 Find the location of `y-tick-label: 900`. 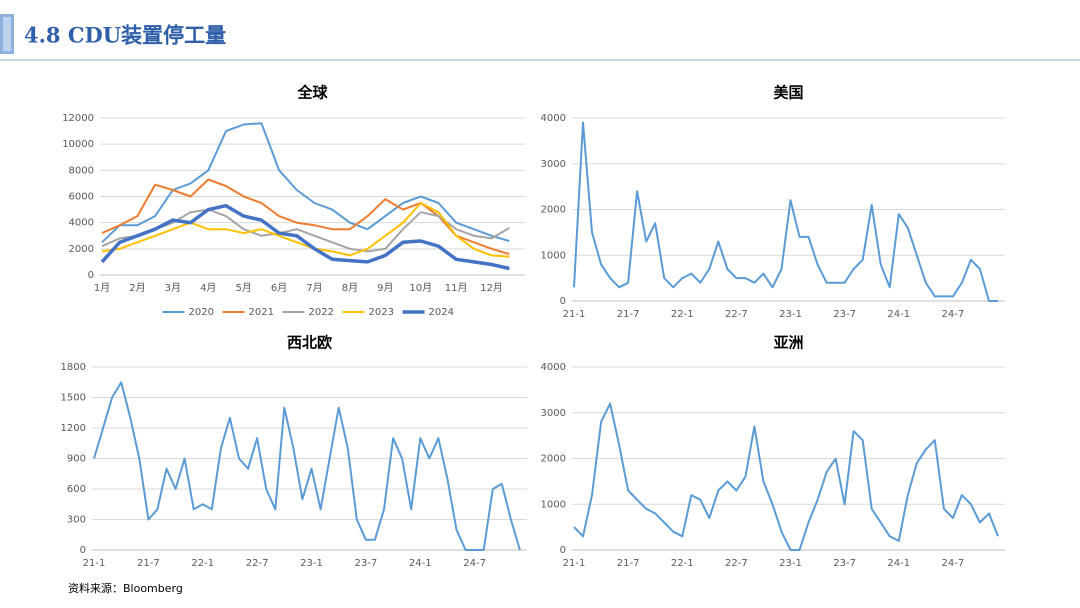

y-tick-label: 900 is located at coordinates (76, 459).